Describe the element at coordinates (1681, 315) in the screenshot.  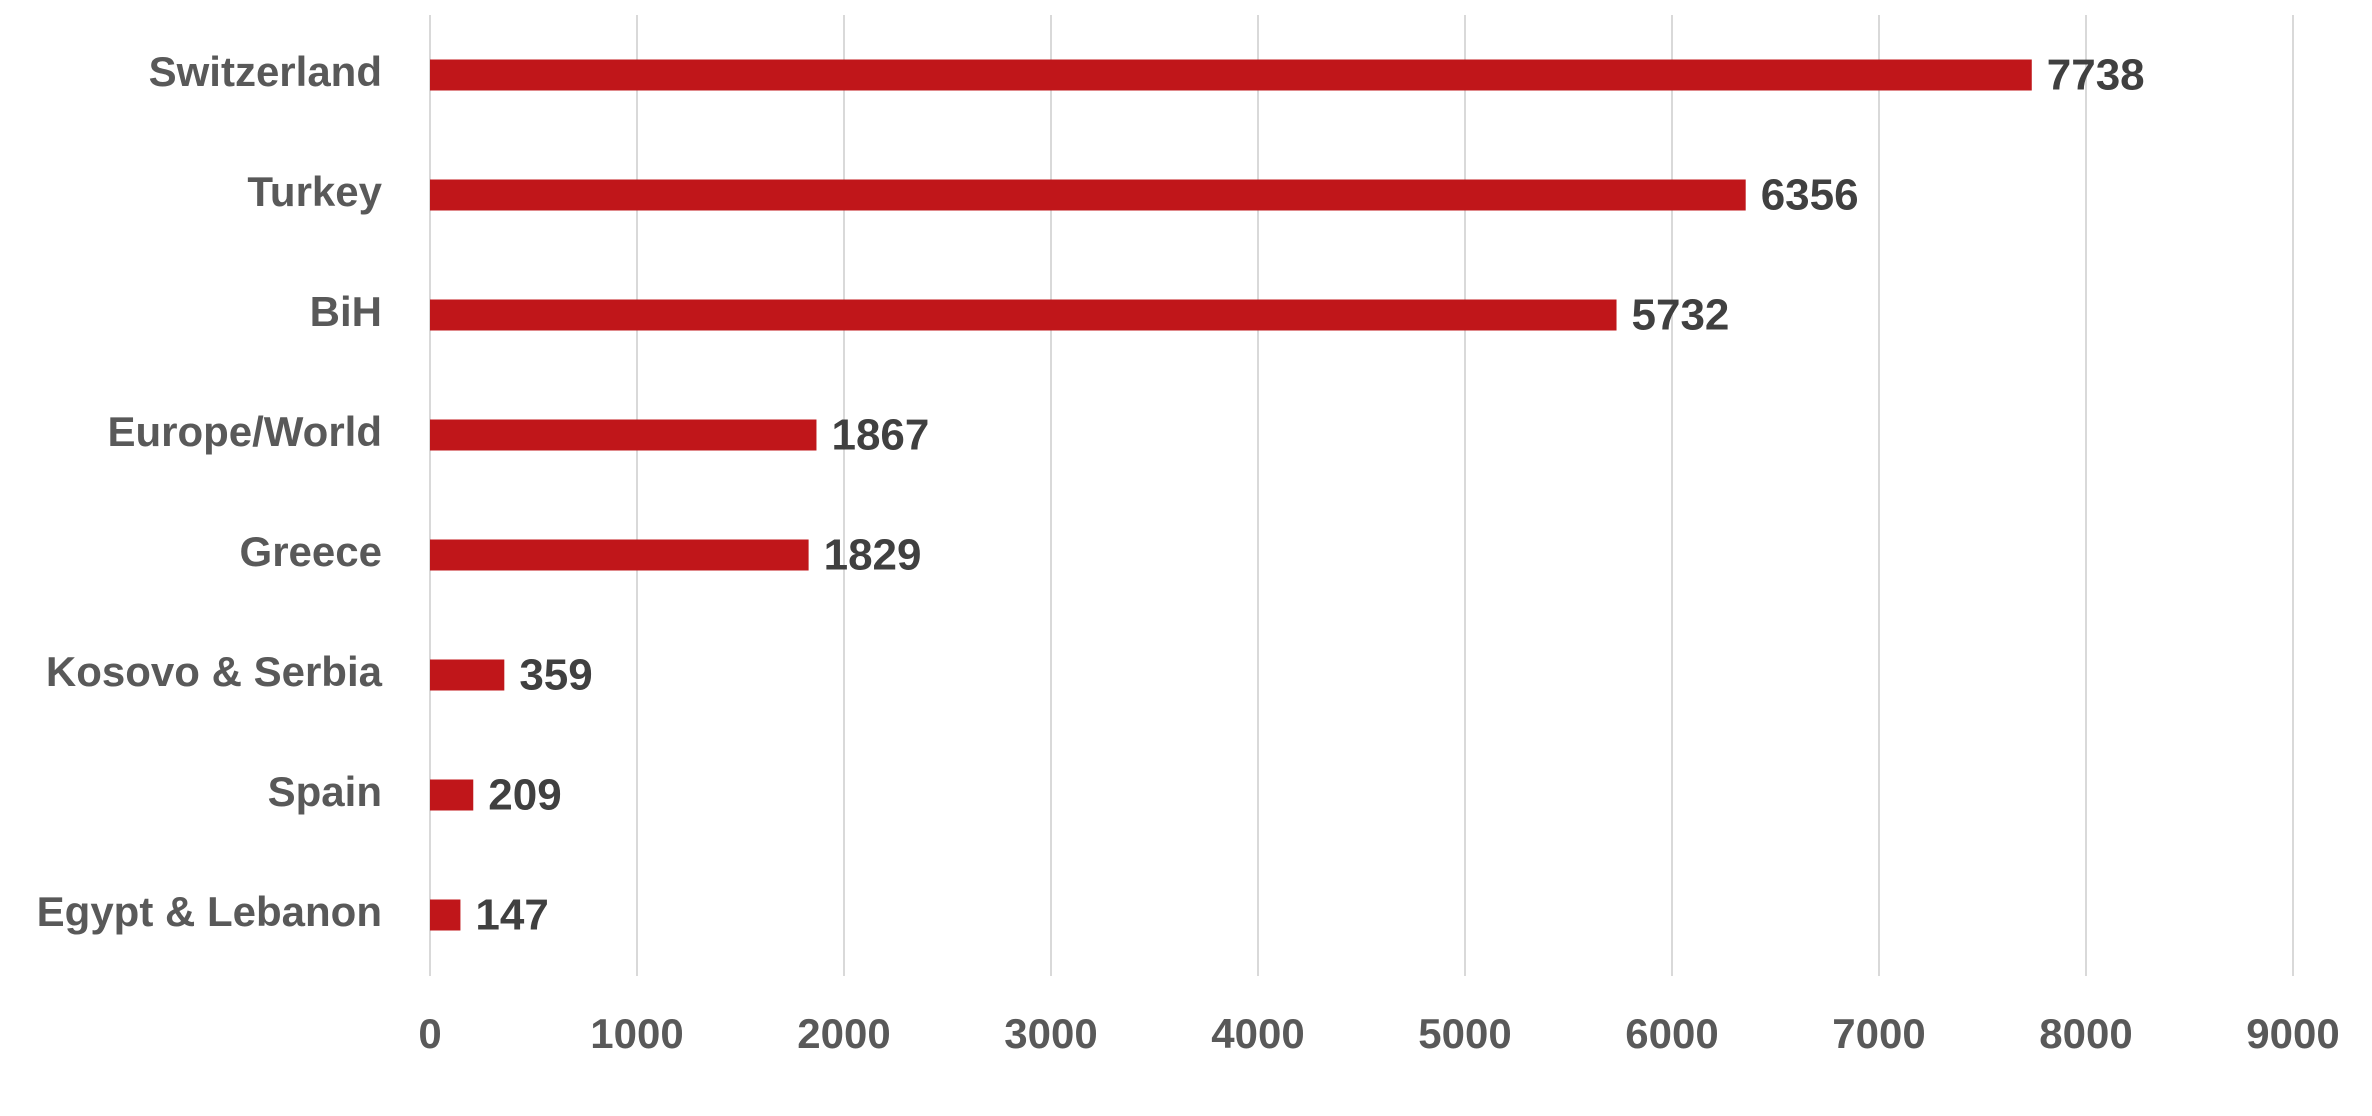
I see `value-label: 5732` at that location.